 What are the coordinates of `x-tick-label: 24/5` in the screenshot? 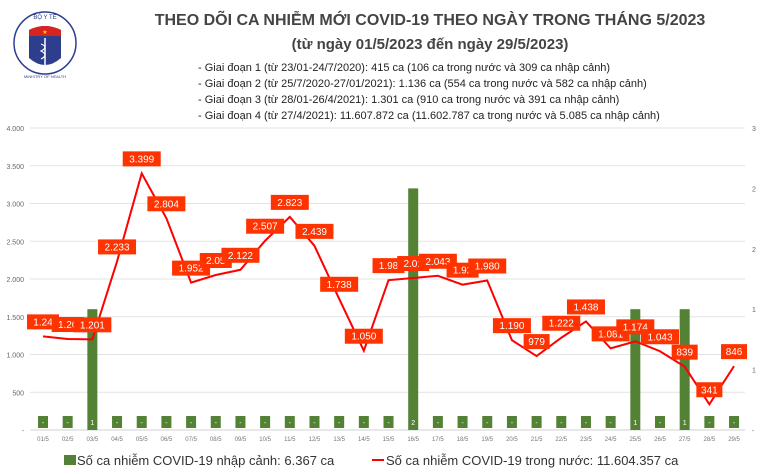 It's located at (611, 440).